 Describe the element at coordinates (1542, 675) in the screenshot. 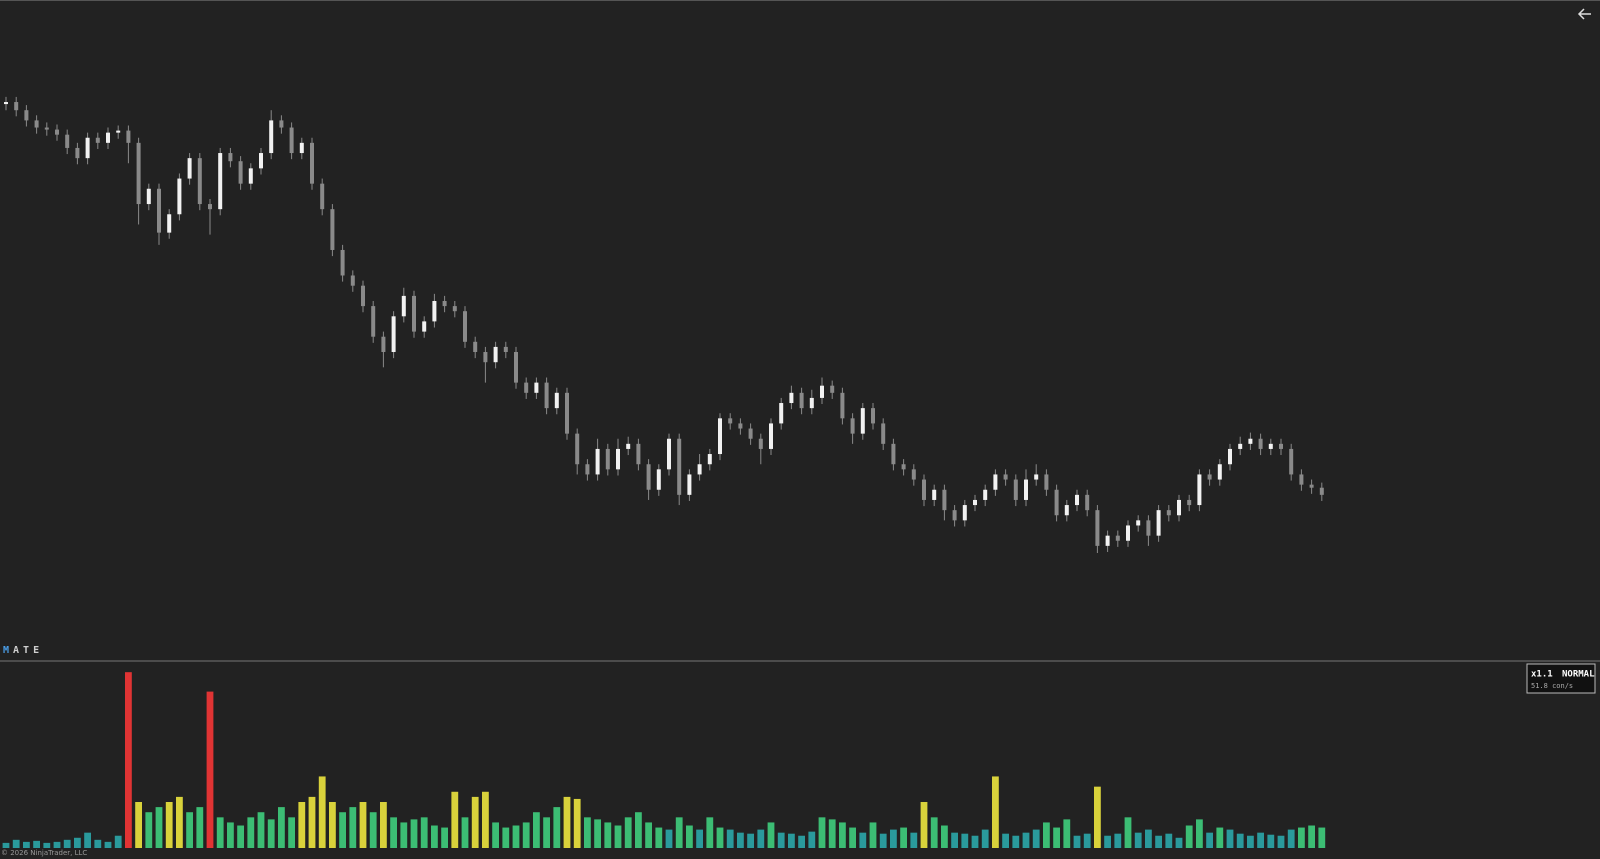

I see `badge-multiplier: x1.1` at that location.